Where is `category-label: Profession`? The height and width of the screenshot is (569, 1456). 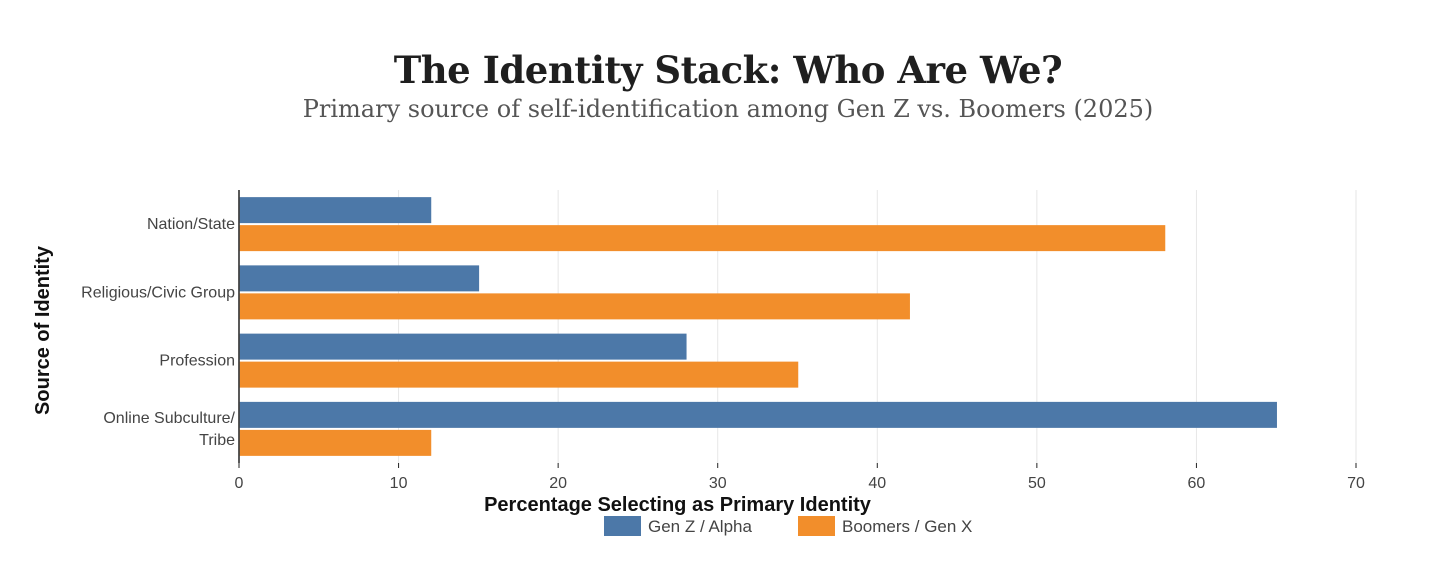 category-label: Profession is located at coordinates (197, 361).